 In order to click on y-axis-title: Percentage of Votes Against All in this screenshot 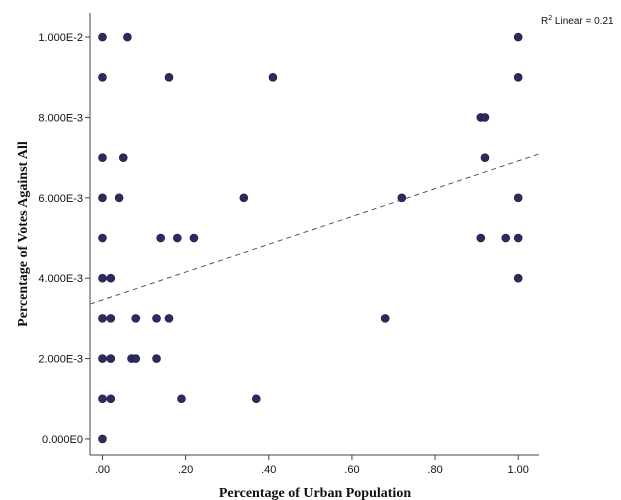, I will do `click(23, 234)`.